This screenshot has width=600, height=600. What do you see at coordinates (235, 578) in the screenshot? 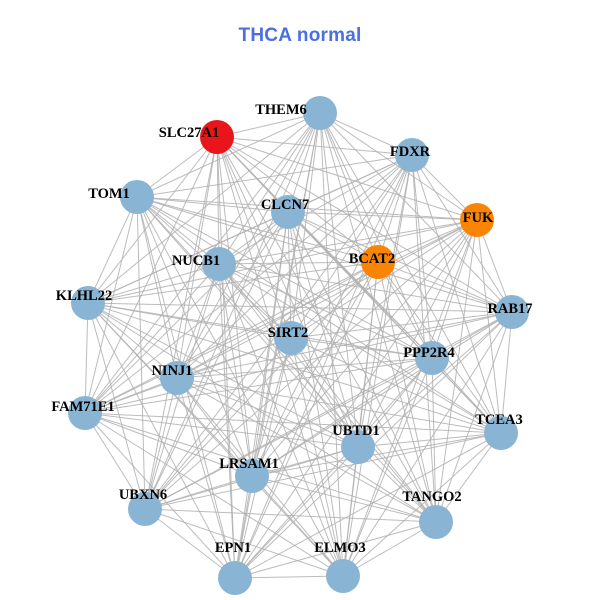
I see `graph-node-epn1` at bounding box center [235, 578].